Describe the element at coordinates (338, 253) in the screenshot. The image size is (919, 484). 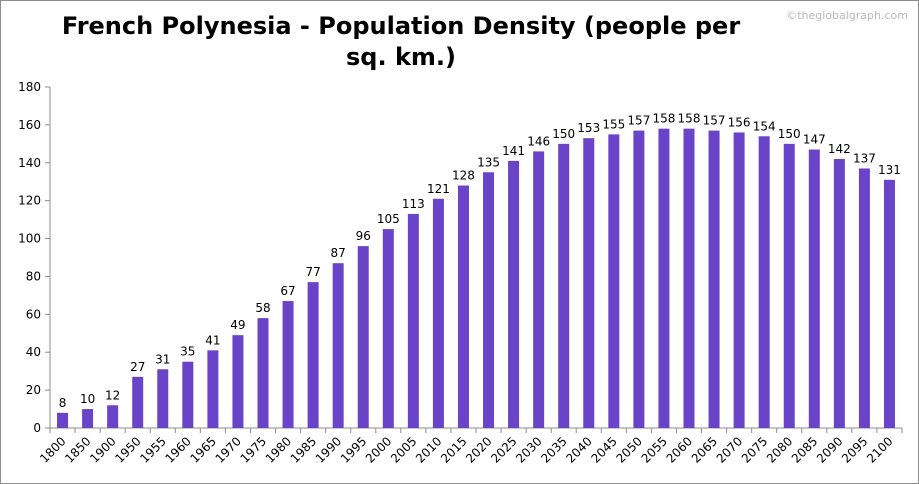
I see `data-label: 87` at that location.